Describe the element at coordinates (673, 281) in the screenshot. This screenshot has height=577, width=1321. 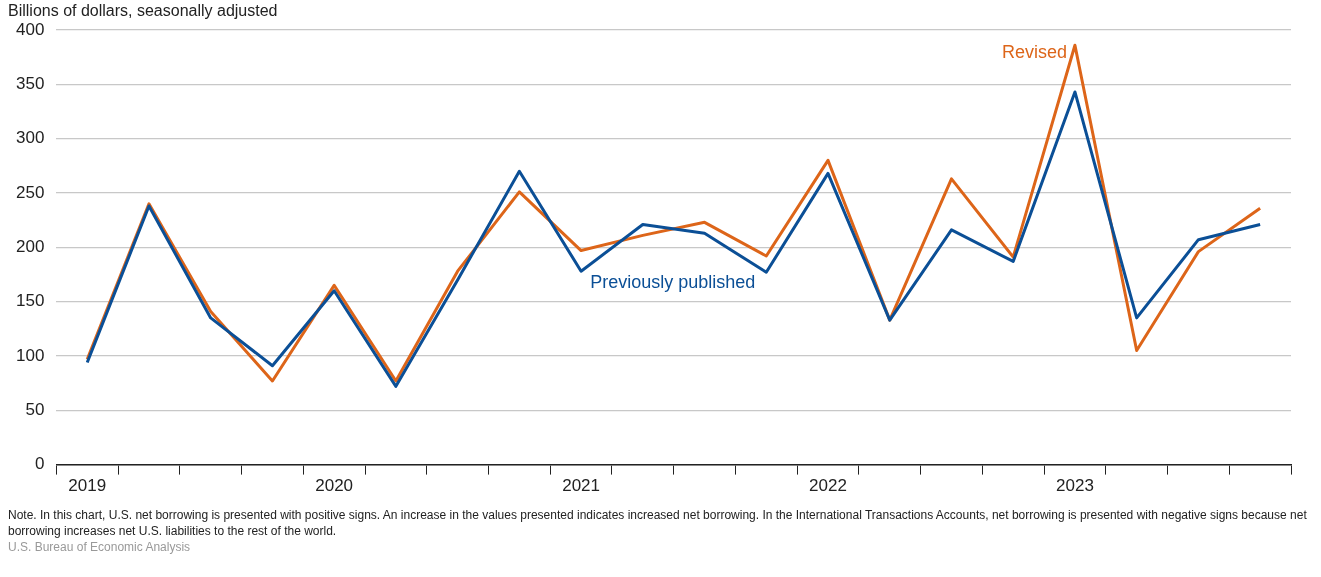
I see `series-label: Previously published` at that location.